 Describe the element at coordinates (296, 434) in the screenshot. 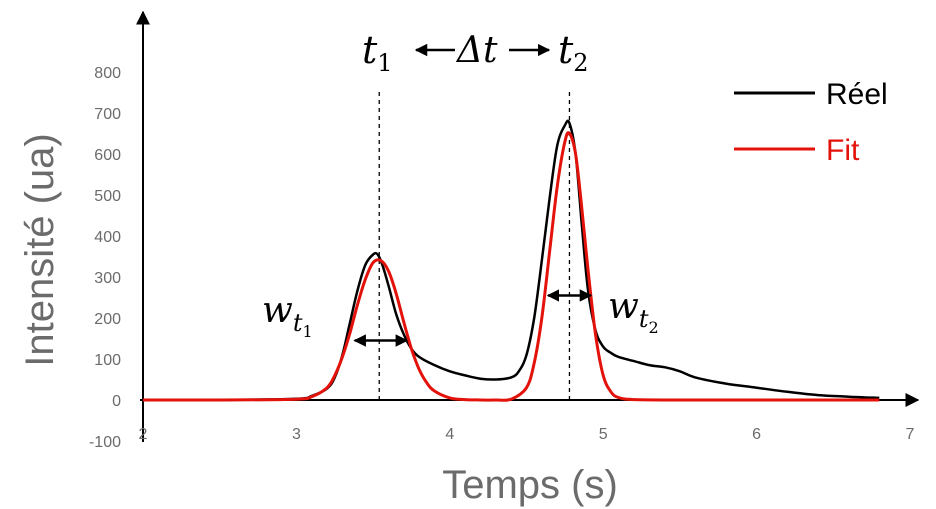

I see `x-tick-label: 3` at that location.